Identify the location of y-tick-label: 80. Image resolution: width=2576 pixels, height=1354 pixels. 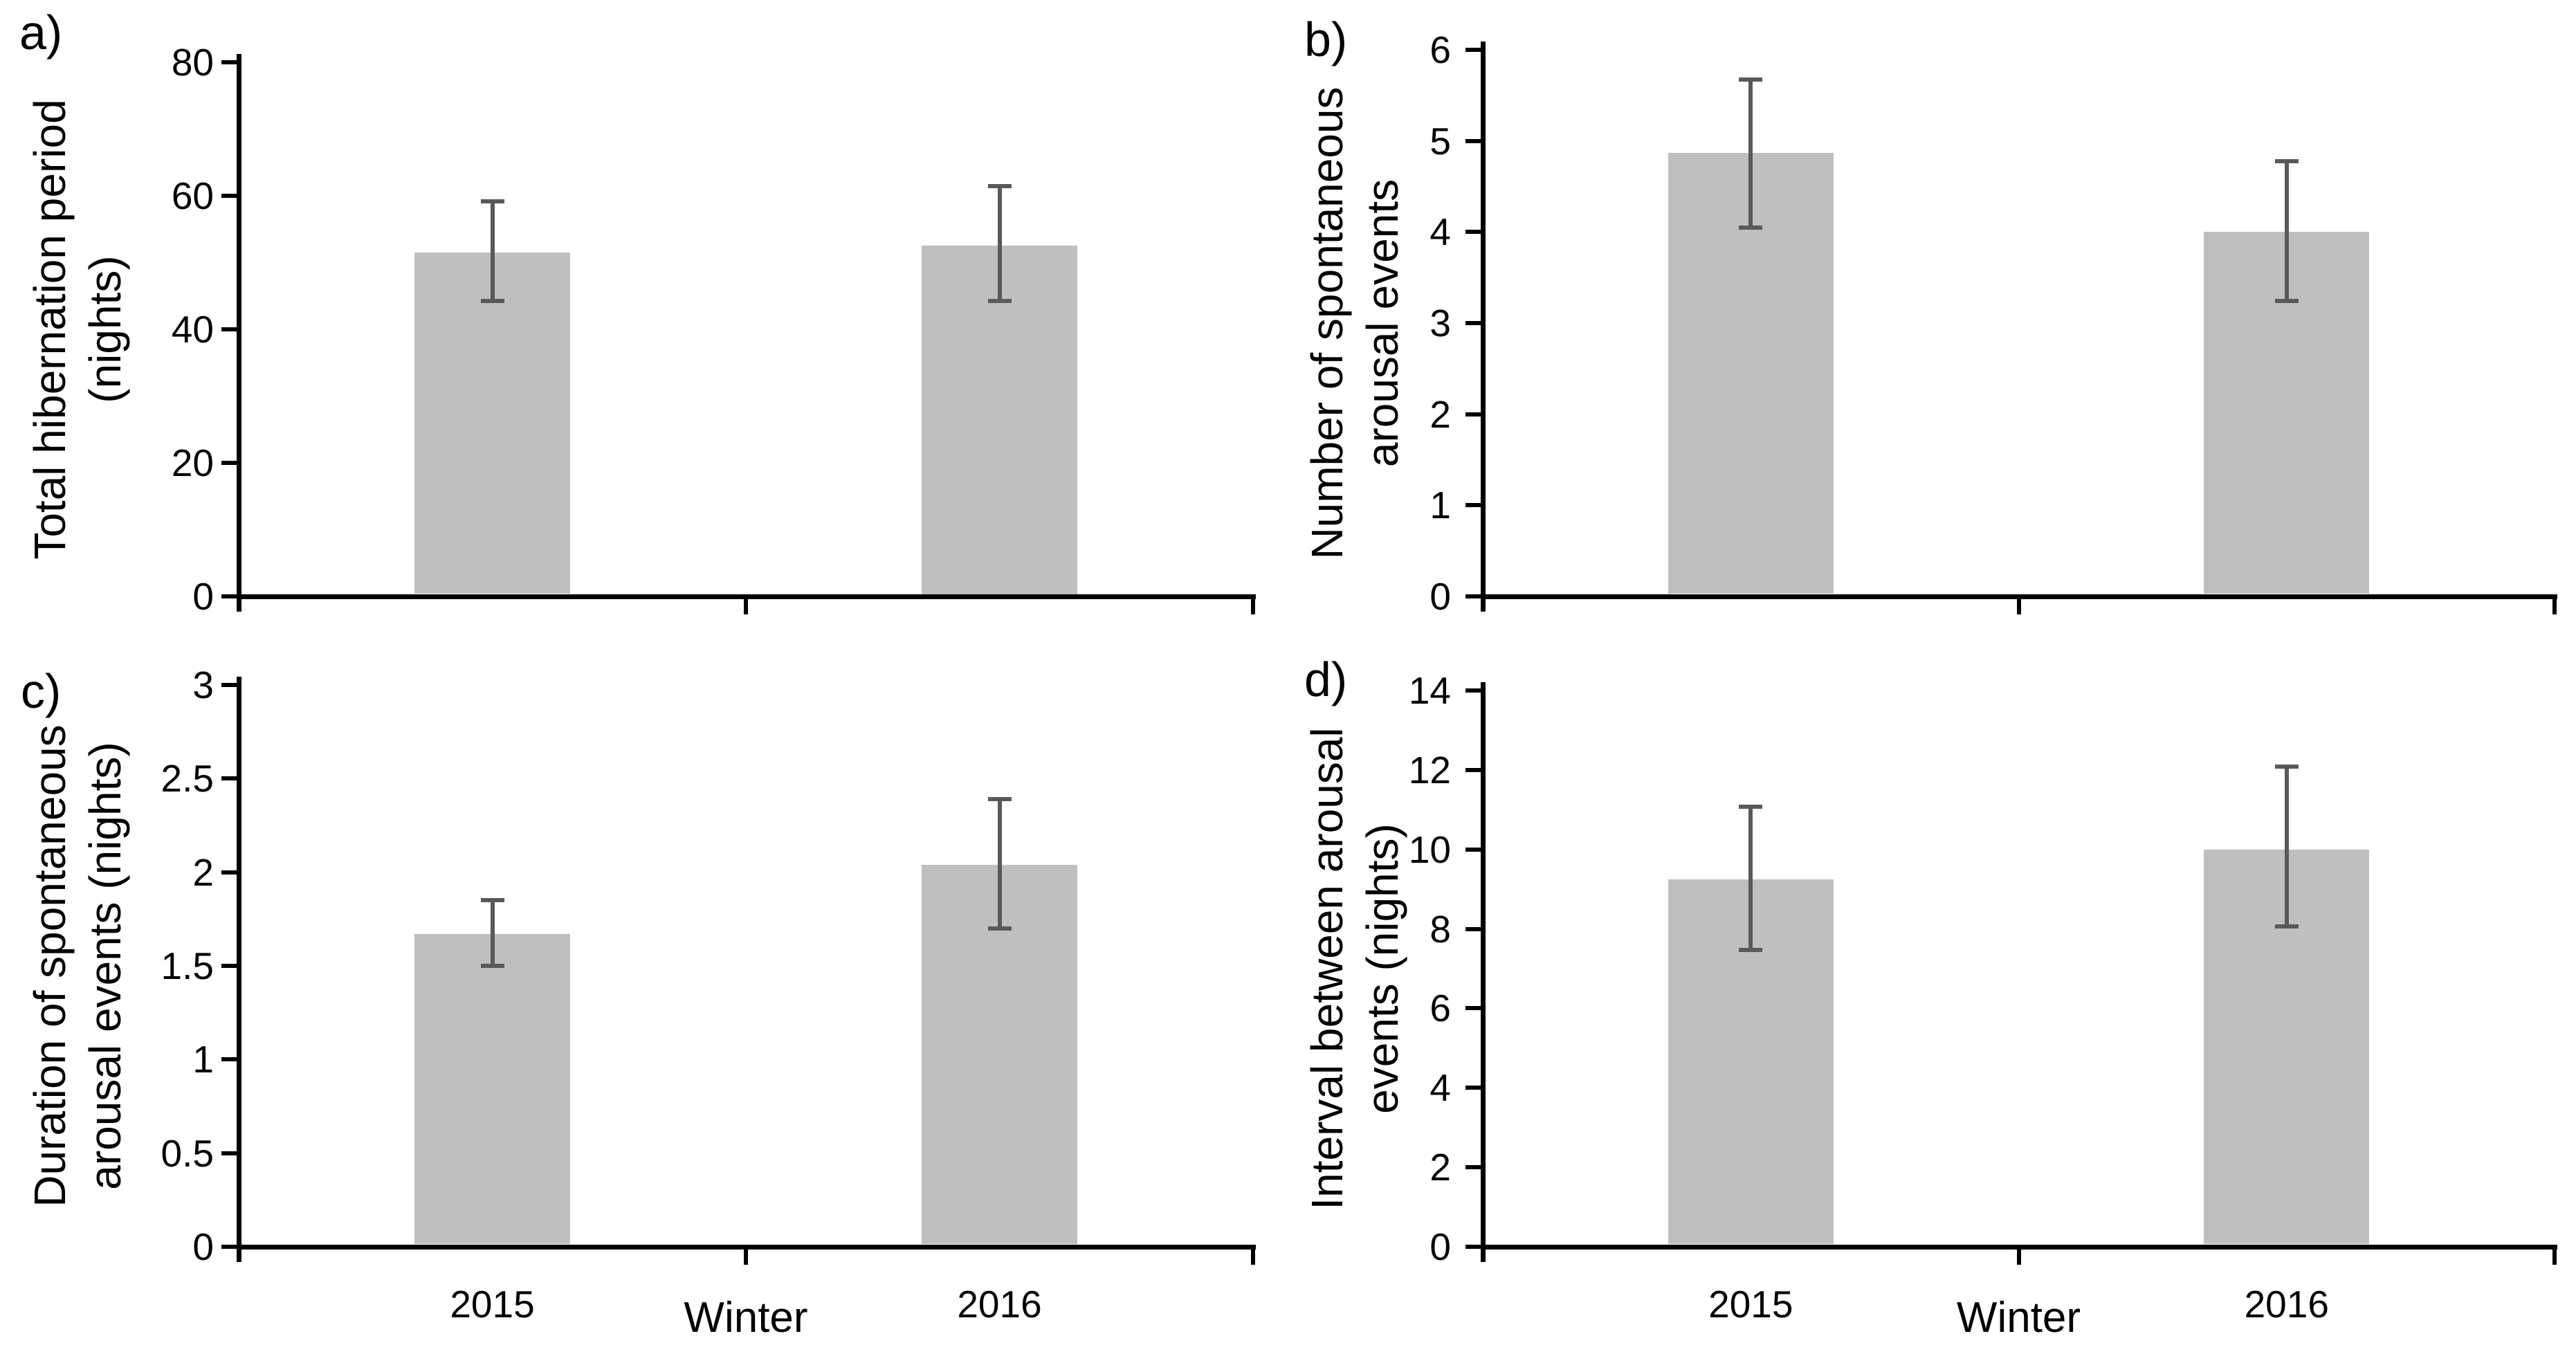
(192, 62).